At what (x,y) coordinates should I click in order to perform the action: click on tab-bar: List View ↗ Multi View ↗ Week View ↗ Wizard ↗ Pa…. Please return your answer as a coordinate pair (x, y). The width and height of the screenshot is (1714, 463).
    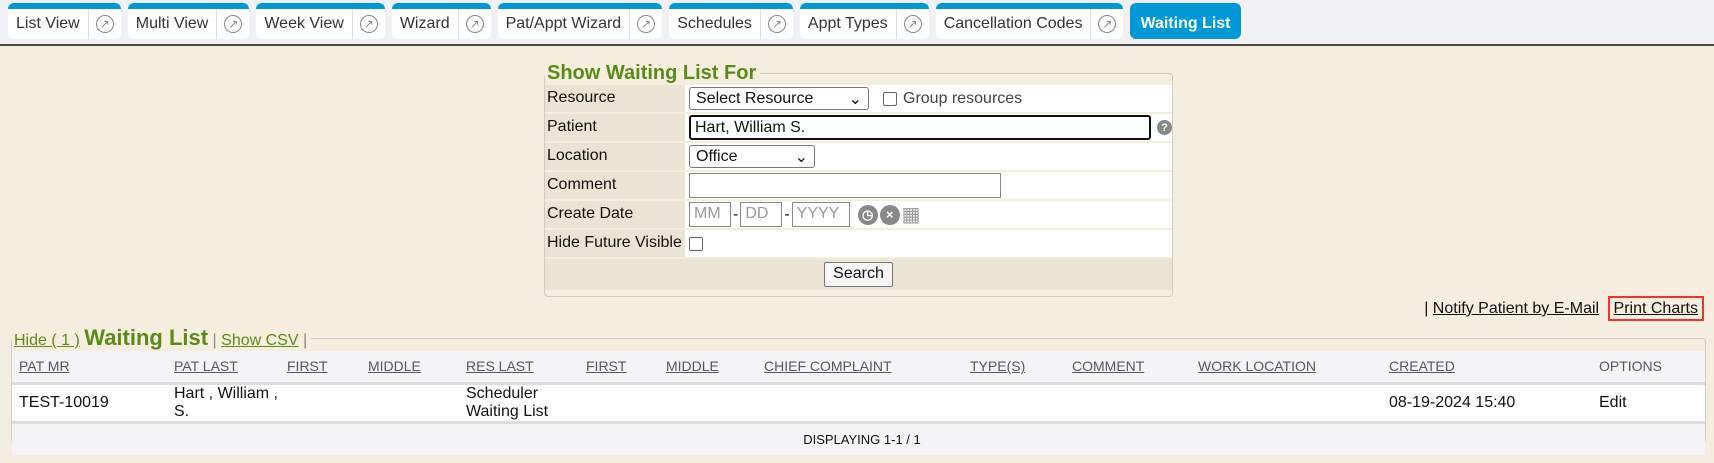
    Looking at the image, I should click on (857, 23).